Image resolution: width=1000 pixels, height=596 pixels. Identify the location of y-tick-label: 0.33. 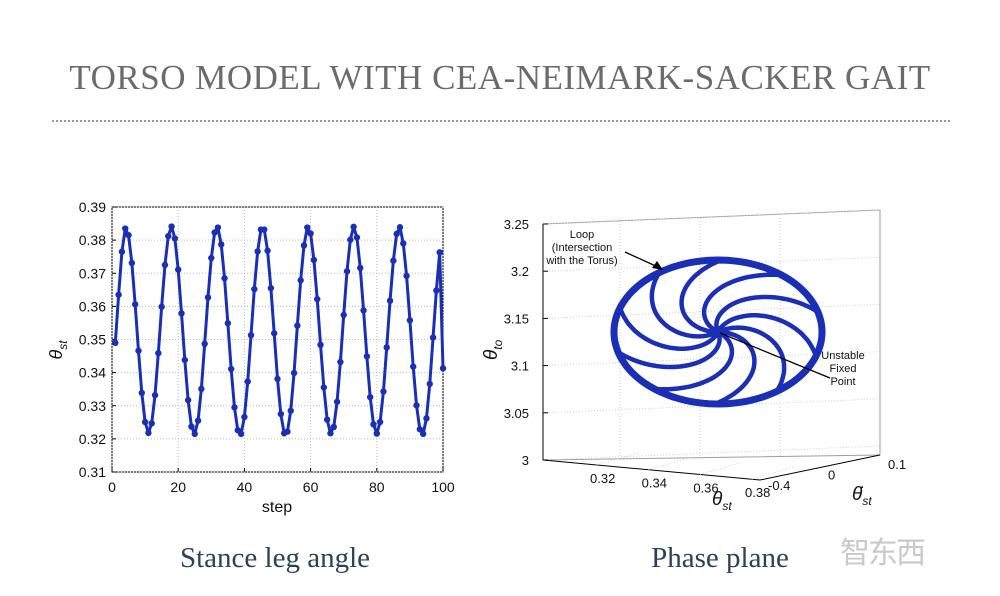
(92, 406).